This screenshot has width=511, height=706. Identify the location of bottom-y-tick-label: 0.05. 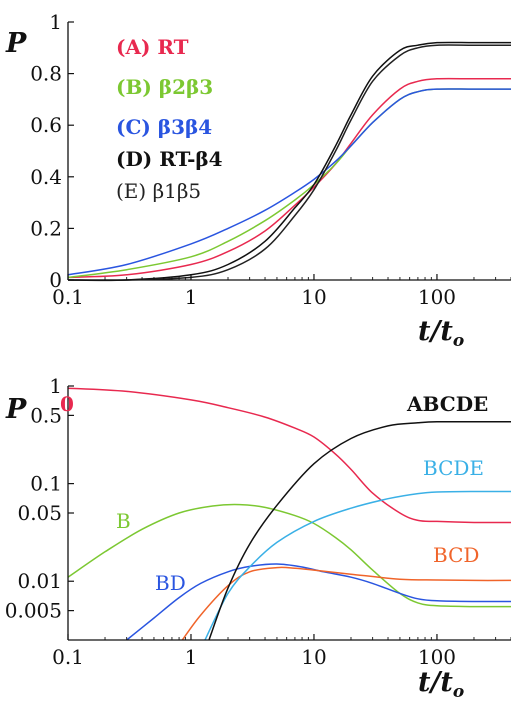
(39, 513).